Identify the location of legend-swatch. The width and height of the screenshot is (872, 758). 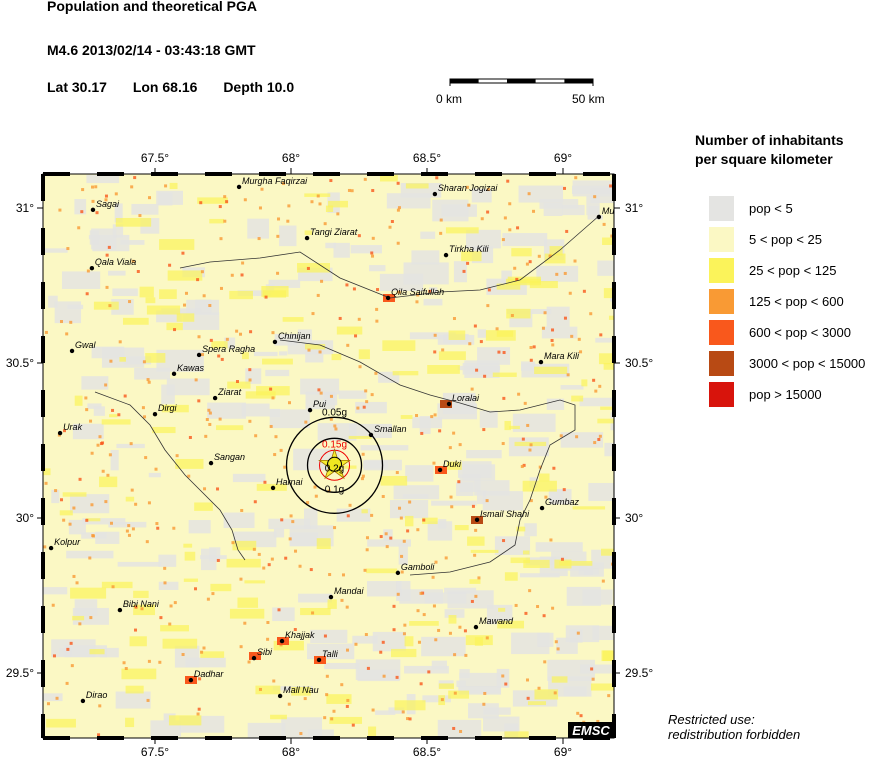
(721, 239).